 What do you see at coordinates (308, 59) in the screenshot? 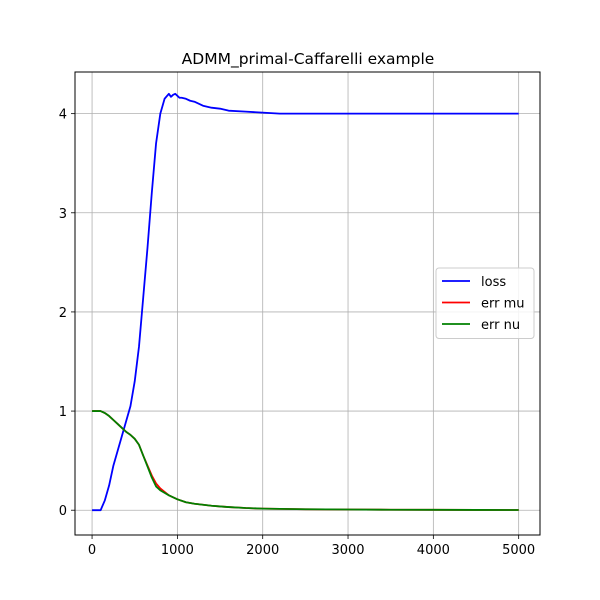
I see `chart-title: ADMM_primal-Caffarelli example` at bounding box center [308, 59].